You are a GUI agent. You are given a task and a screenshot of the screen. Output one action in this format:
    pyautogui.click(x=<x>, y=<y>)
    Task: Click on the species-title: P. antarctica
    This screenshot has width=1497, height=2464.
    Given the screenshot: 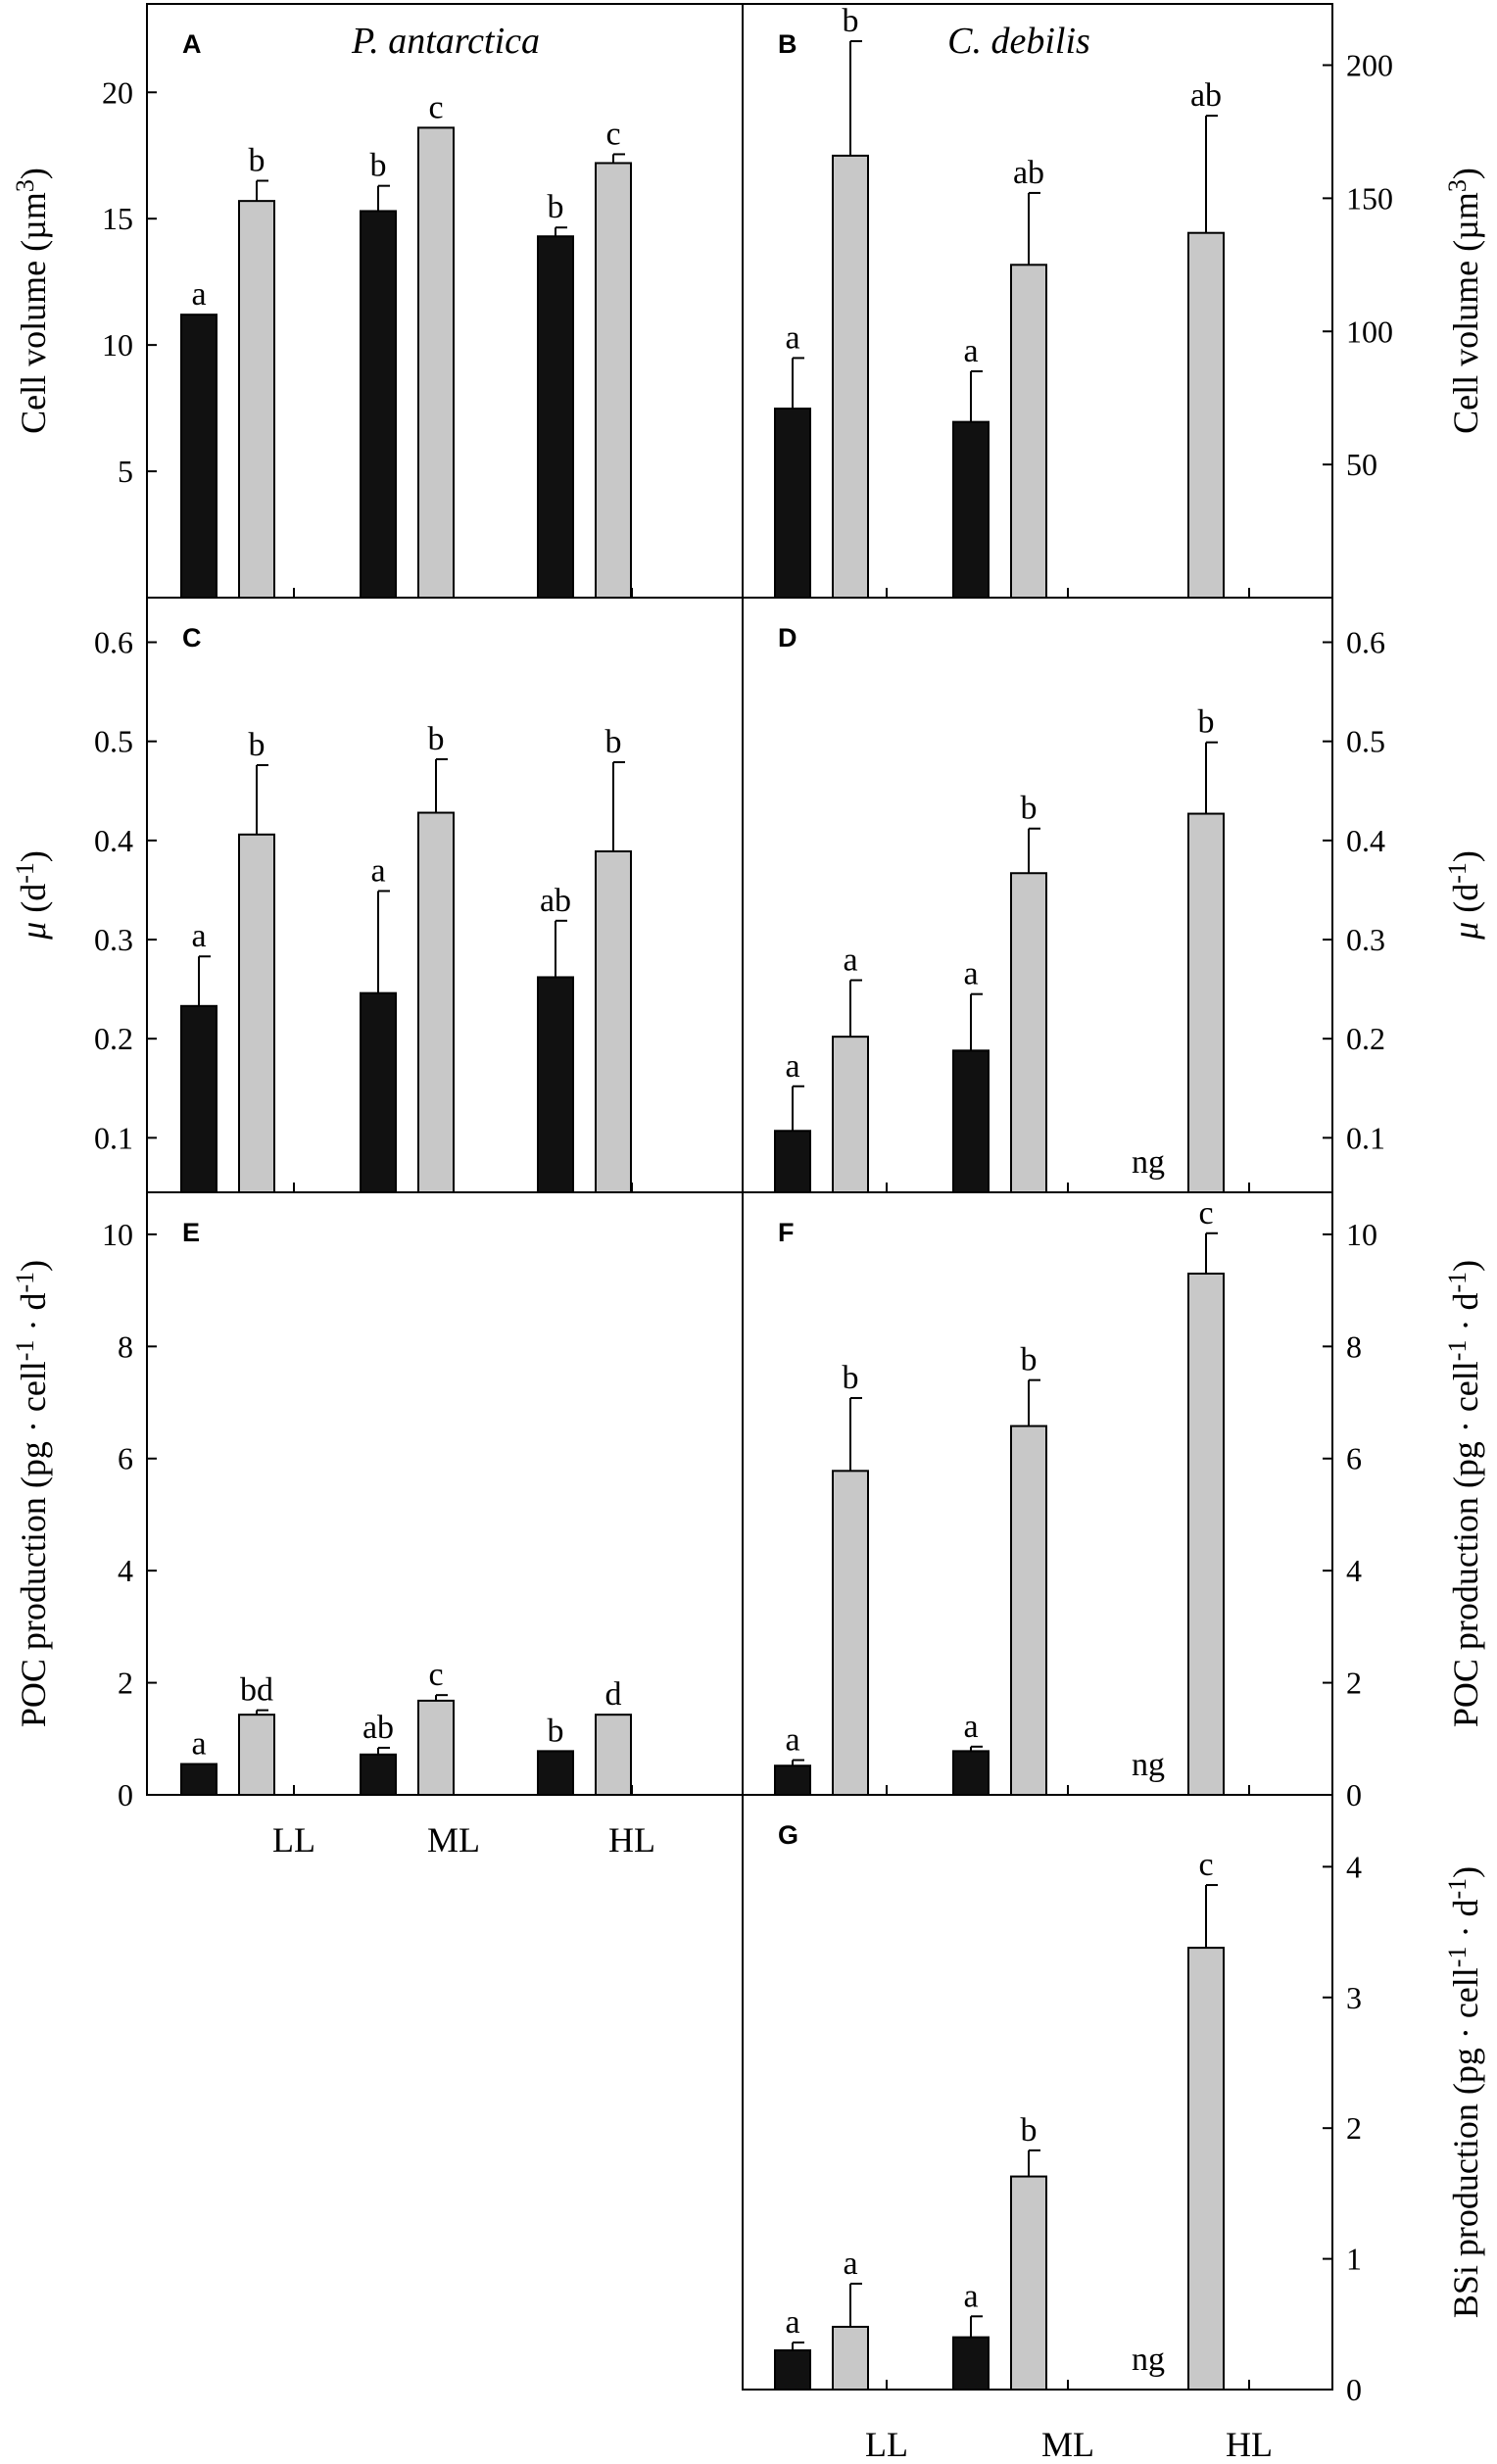 What is the action you would take?
    pyautogui.click(x=446, y=42)
    